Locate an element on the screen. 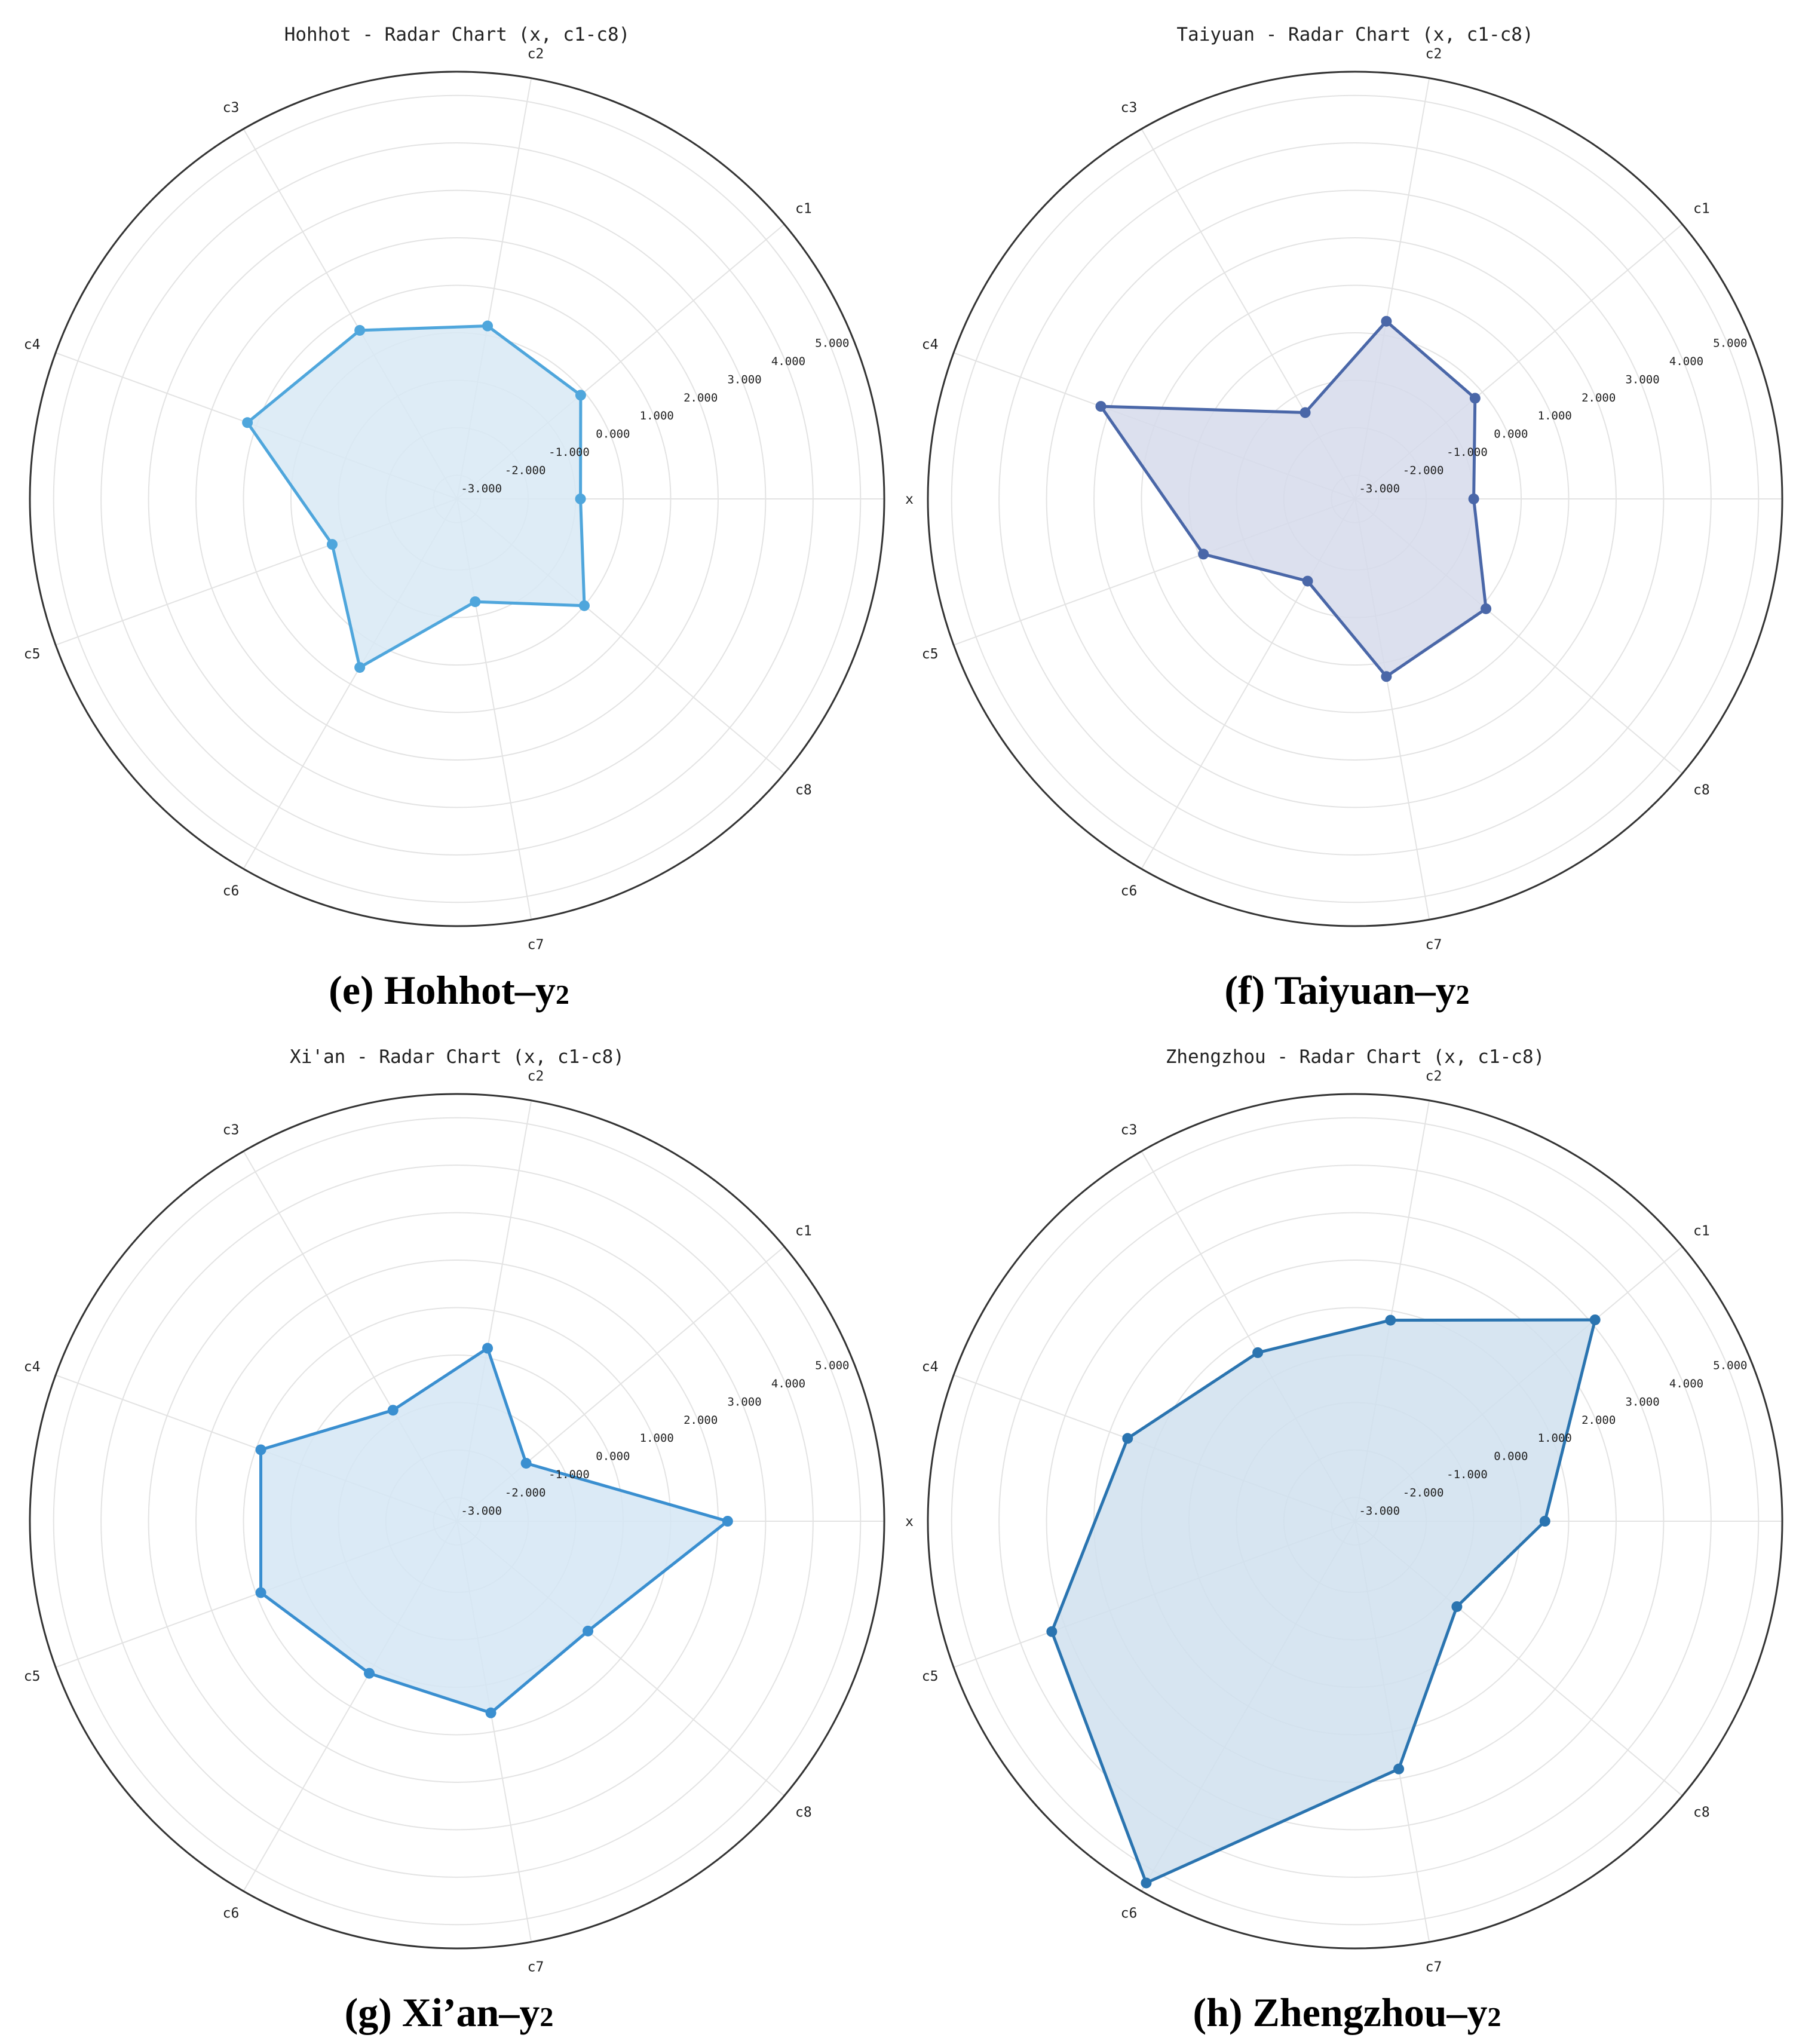 This screenshot has height=2044, width=1796. caption-taiyuan: (f) Taiyuan–y2 is located at coordinates (1347, 990).